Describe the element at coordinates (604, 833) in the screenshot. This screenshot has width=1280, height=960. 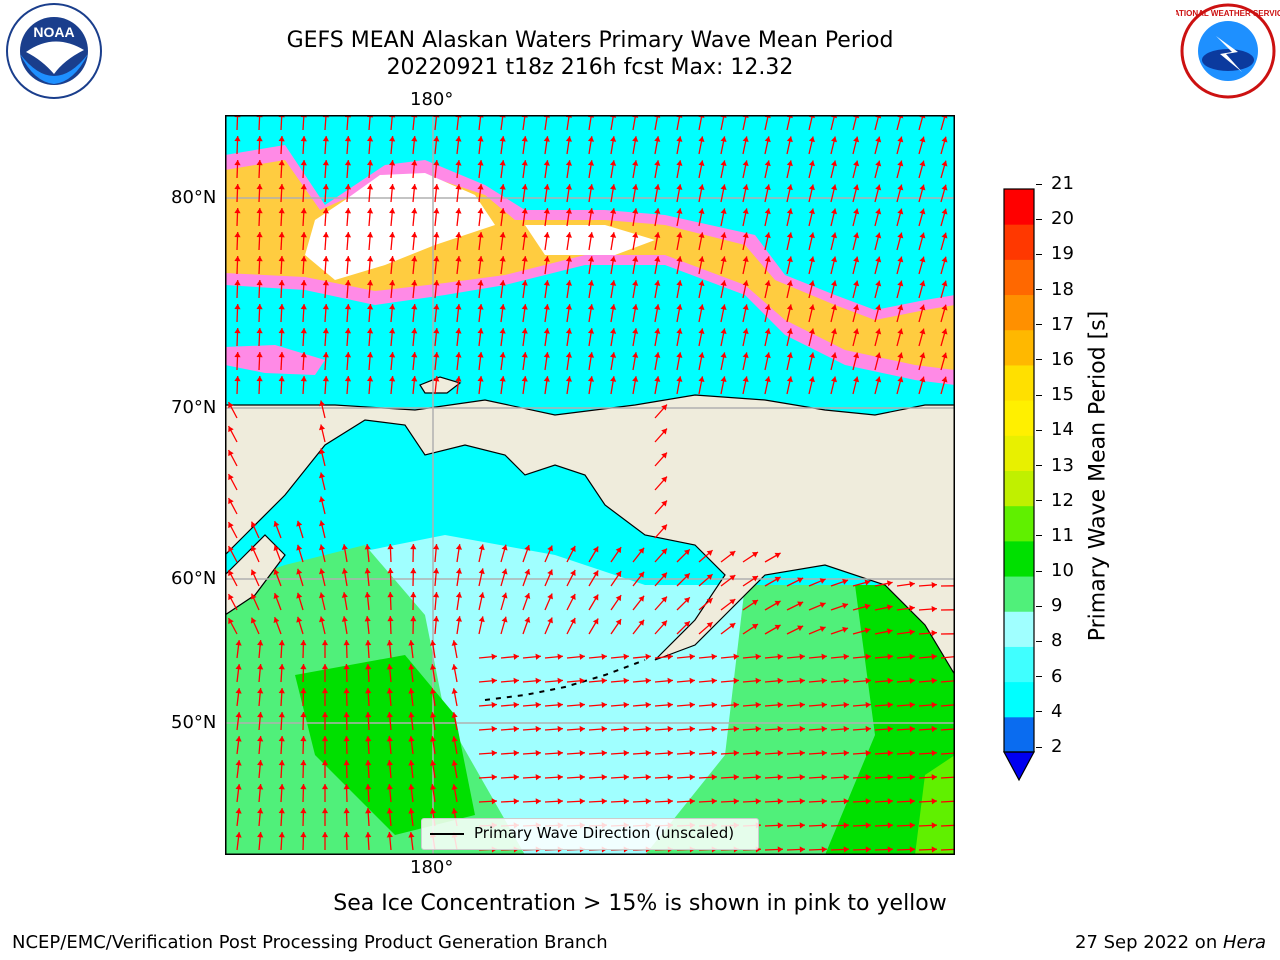
I see `legend-label: Primary Wave Direction (unscaled)` at that location.